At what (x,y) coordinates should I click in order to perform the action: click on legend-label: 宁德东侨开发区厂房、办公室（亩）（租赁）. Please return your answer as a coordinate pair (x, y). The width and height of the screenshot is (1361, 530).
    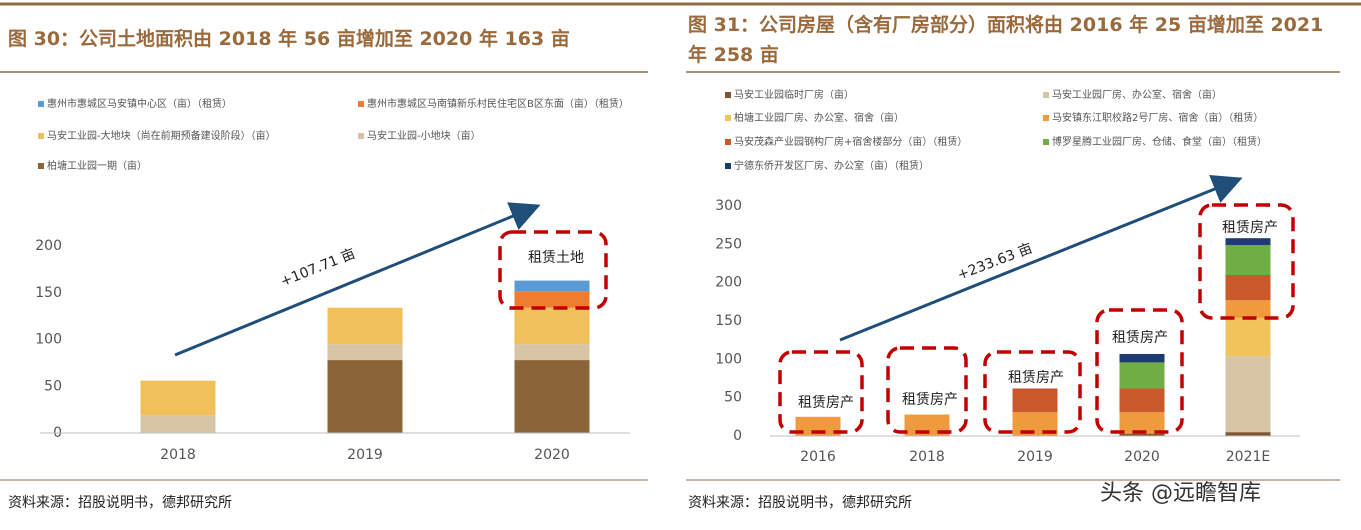
    Looking at the image, I should click on (831, 165).